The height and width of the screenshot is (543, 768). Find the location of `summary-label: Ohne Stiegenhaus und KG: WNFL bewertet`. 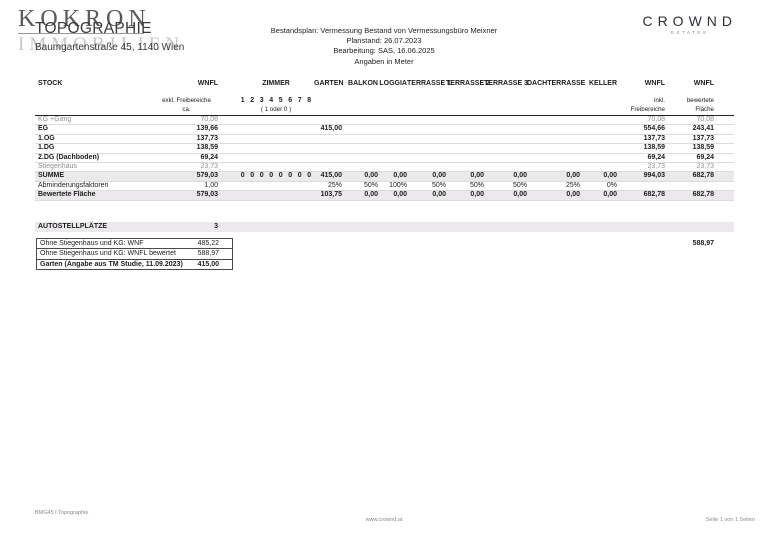

summary-label: Ohne Stiegenhaus und KG: WNFL bewertet is located at coordinates (108, 254).